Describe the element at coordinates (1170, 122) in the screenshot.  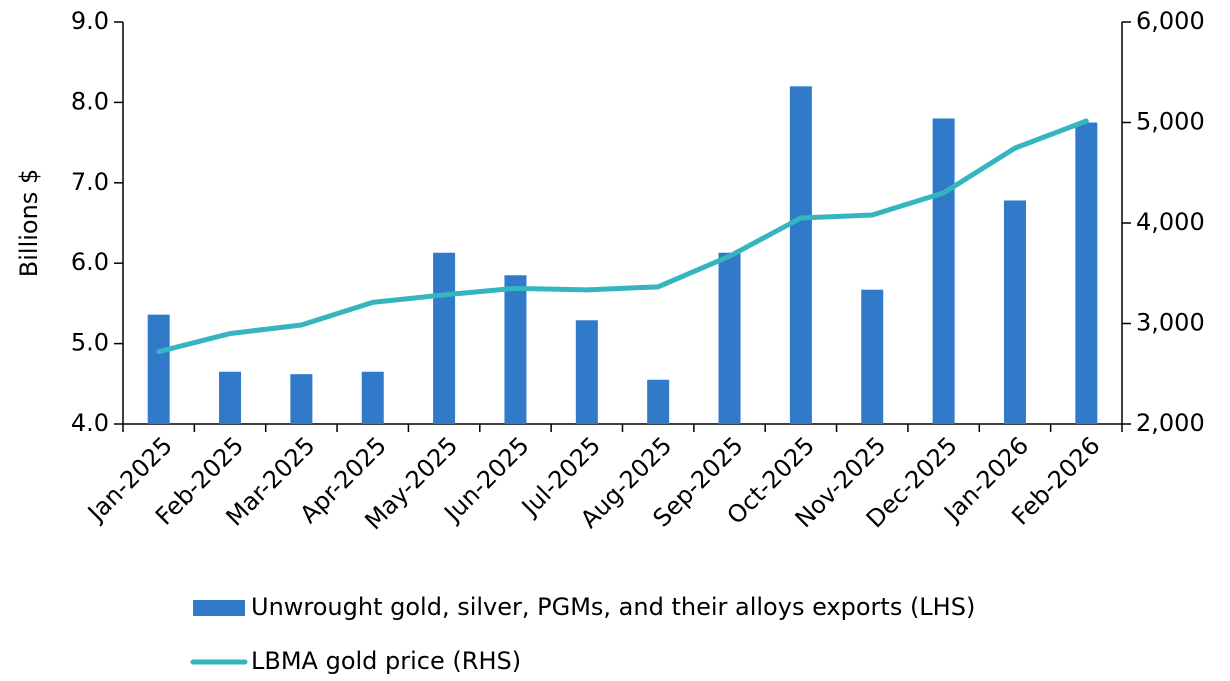
I see `y2-tick-label: 5,000` at that location.